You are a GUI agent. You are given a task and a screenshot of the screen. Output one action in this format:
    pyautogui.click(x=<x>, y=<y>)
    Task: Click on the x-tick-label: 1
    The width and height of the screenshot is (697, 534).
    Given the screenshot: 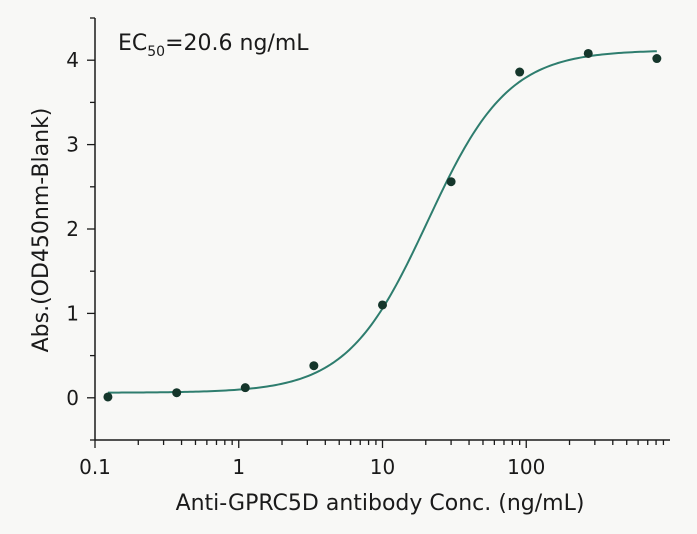 What is the action you would take?
    pyautogui.click(x=238, y=467)
    